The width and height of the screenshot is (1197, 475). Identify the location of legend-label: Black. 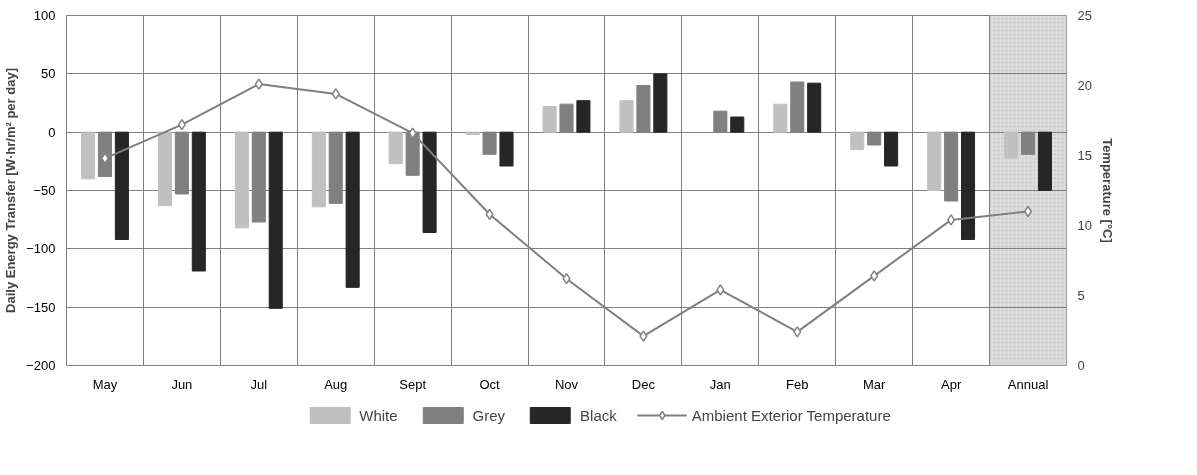
(598, 415).